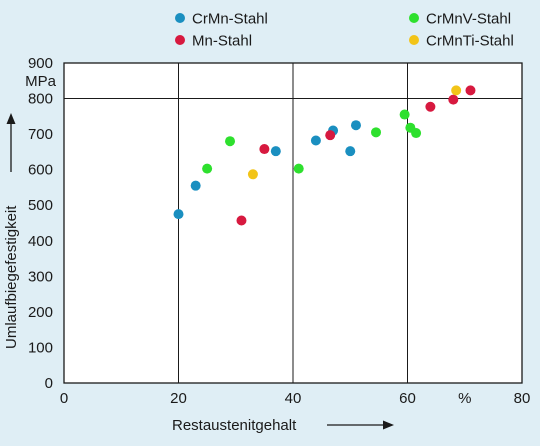  Describe the element at coordinates (522, 398) in the screenshot. I see `x-tick-label: 80` at that location.